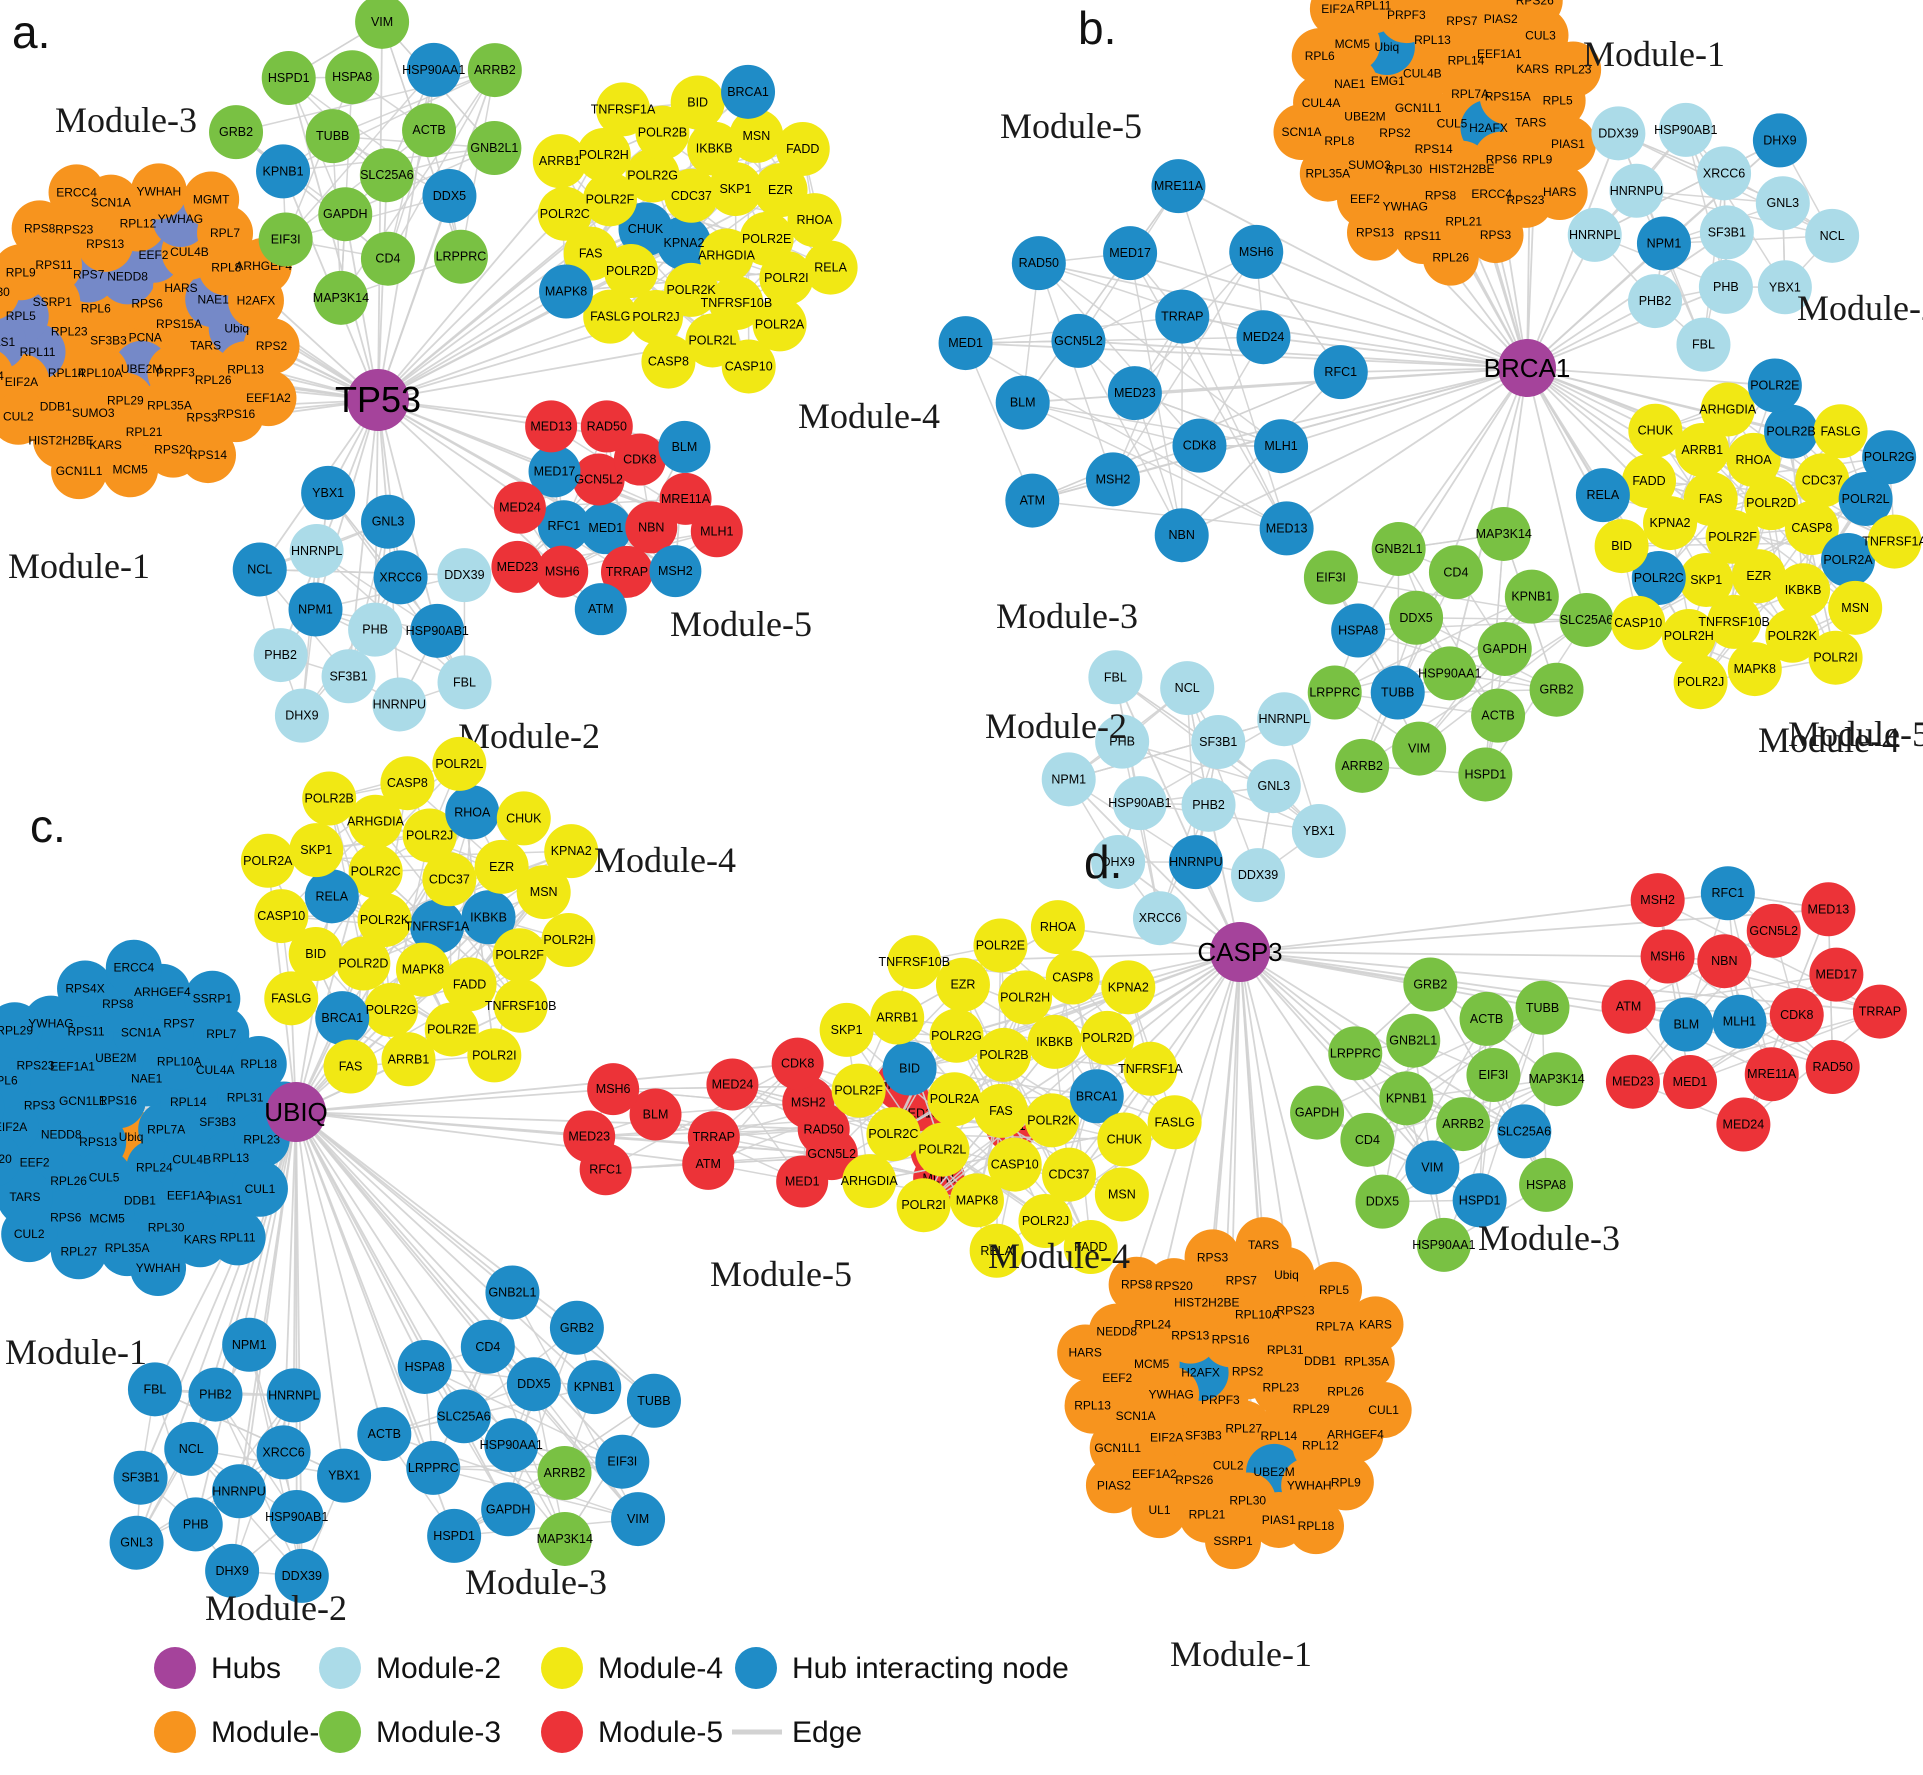  What do you see at coordinates (1375, 1324) in the screenshot?
I see `node-KARS` at bounding box center [1375, 1324].